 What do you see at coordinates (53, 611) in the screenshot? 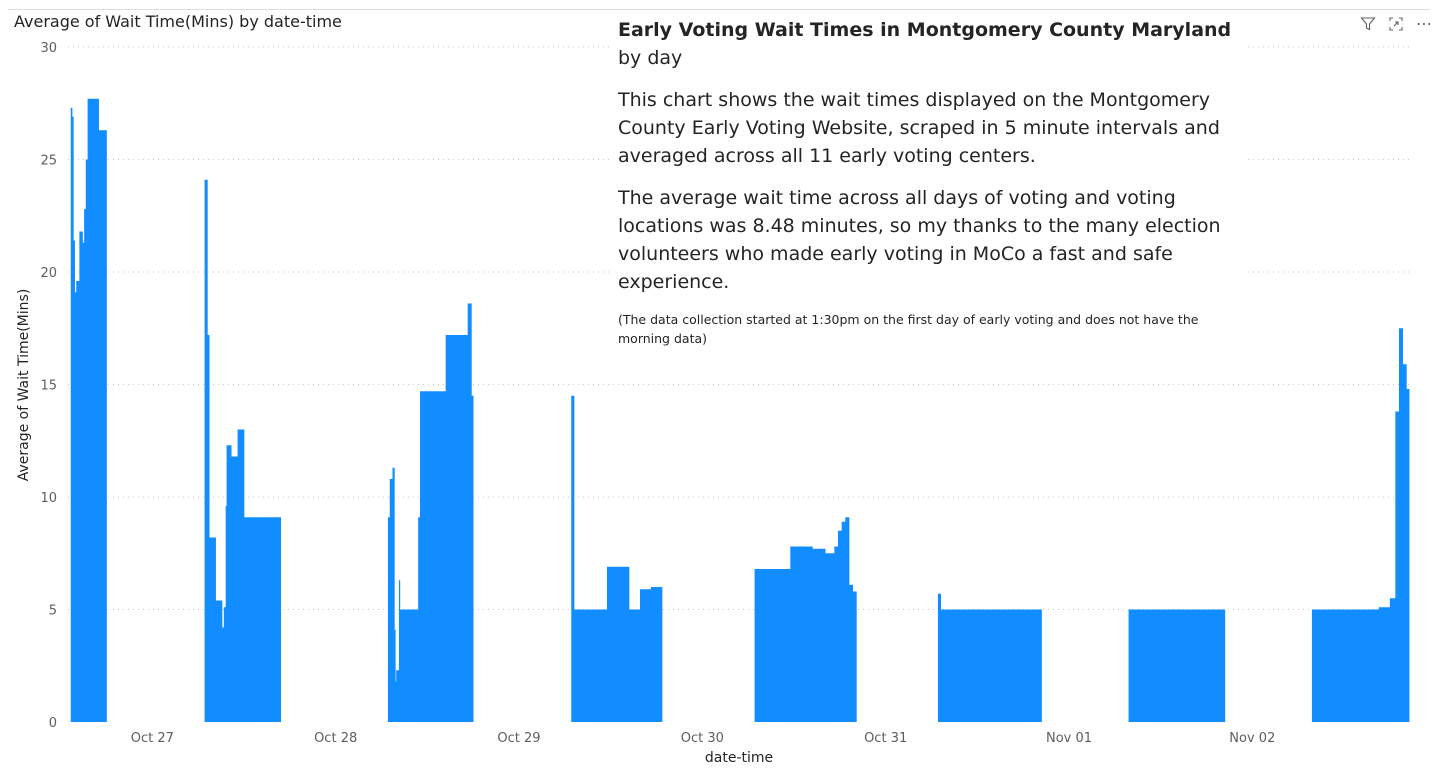
I see `y-tick-label: 5` at bounding box center [53, 611].